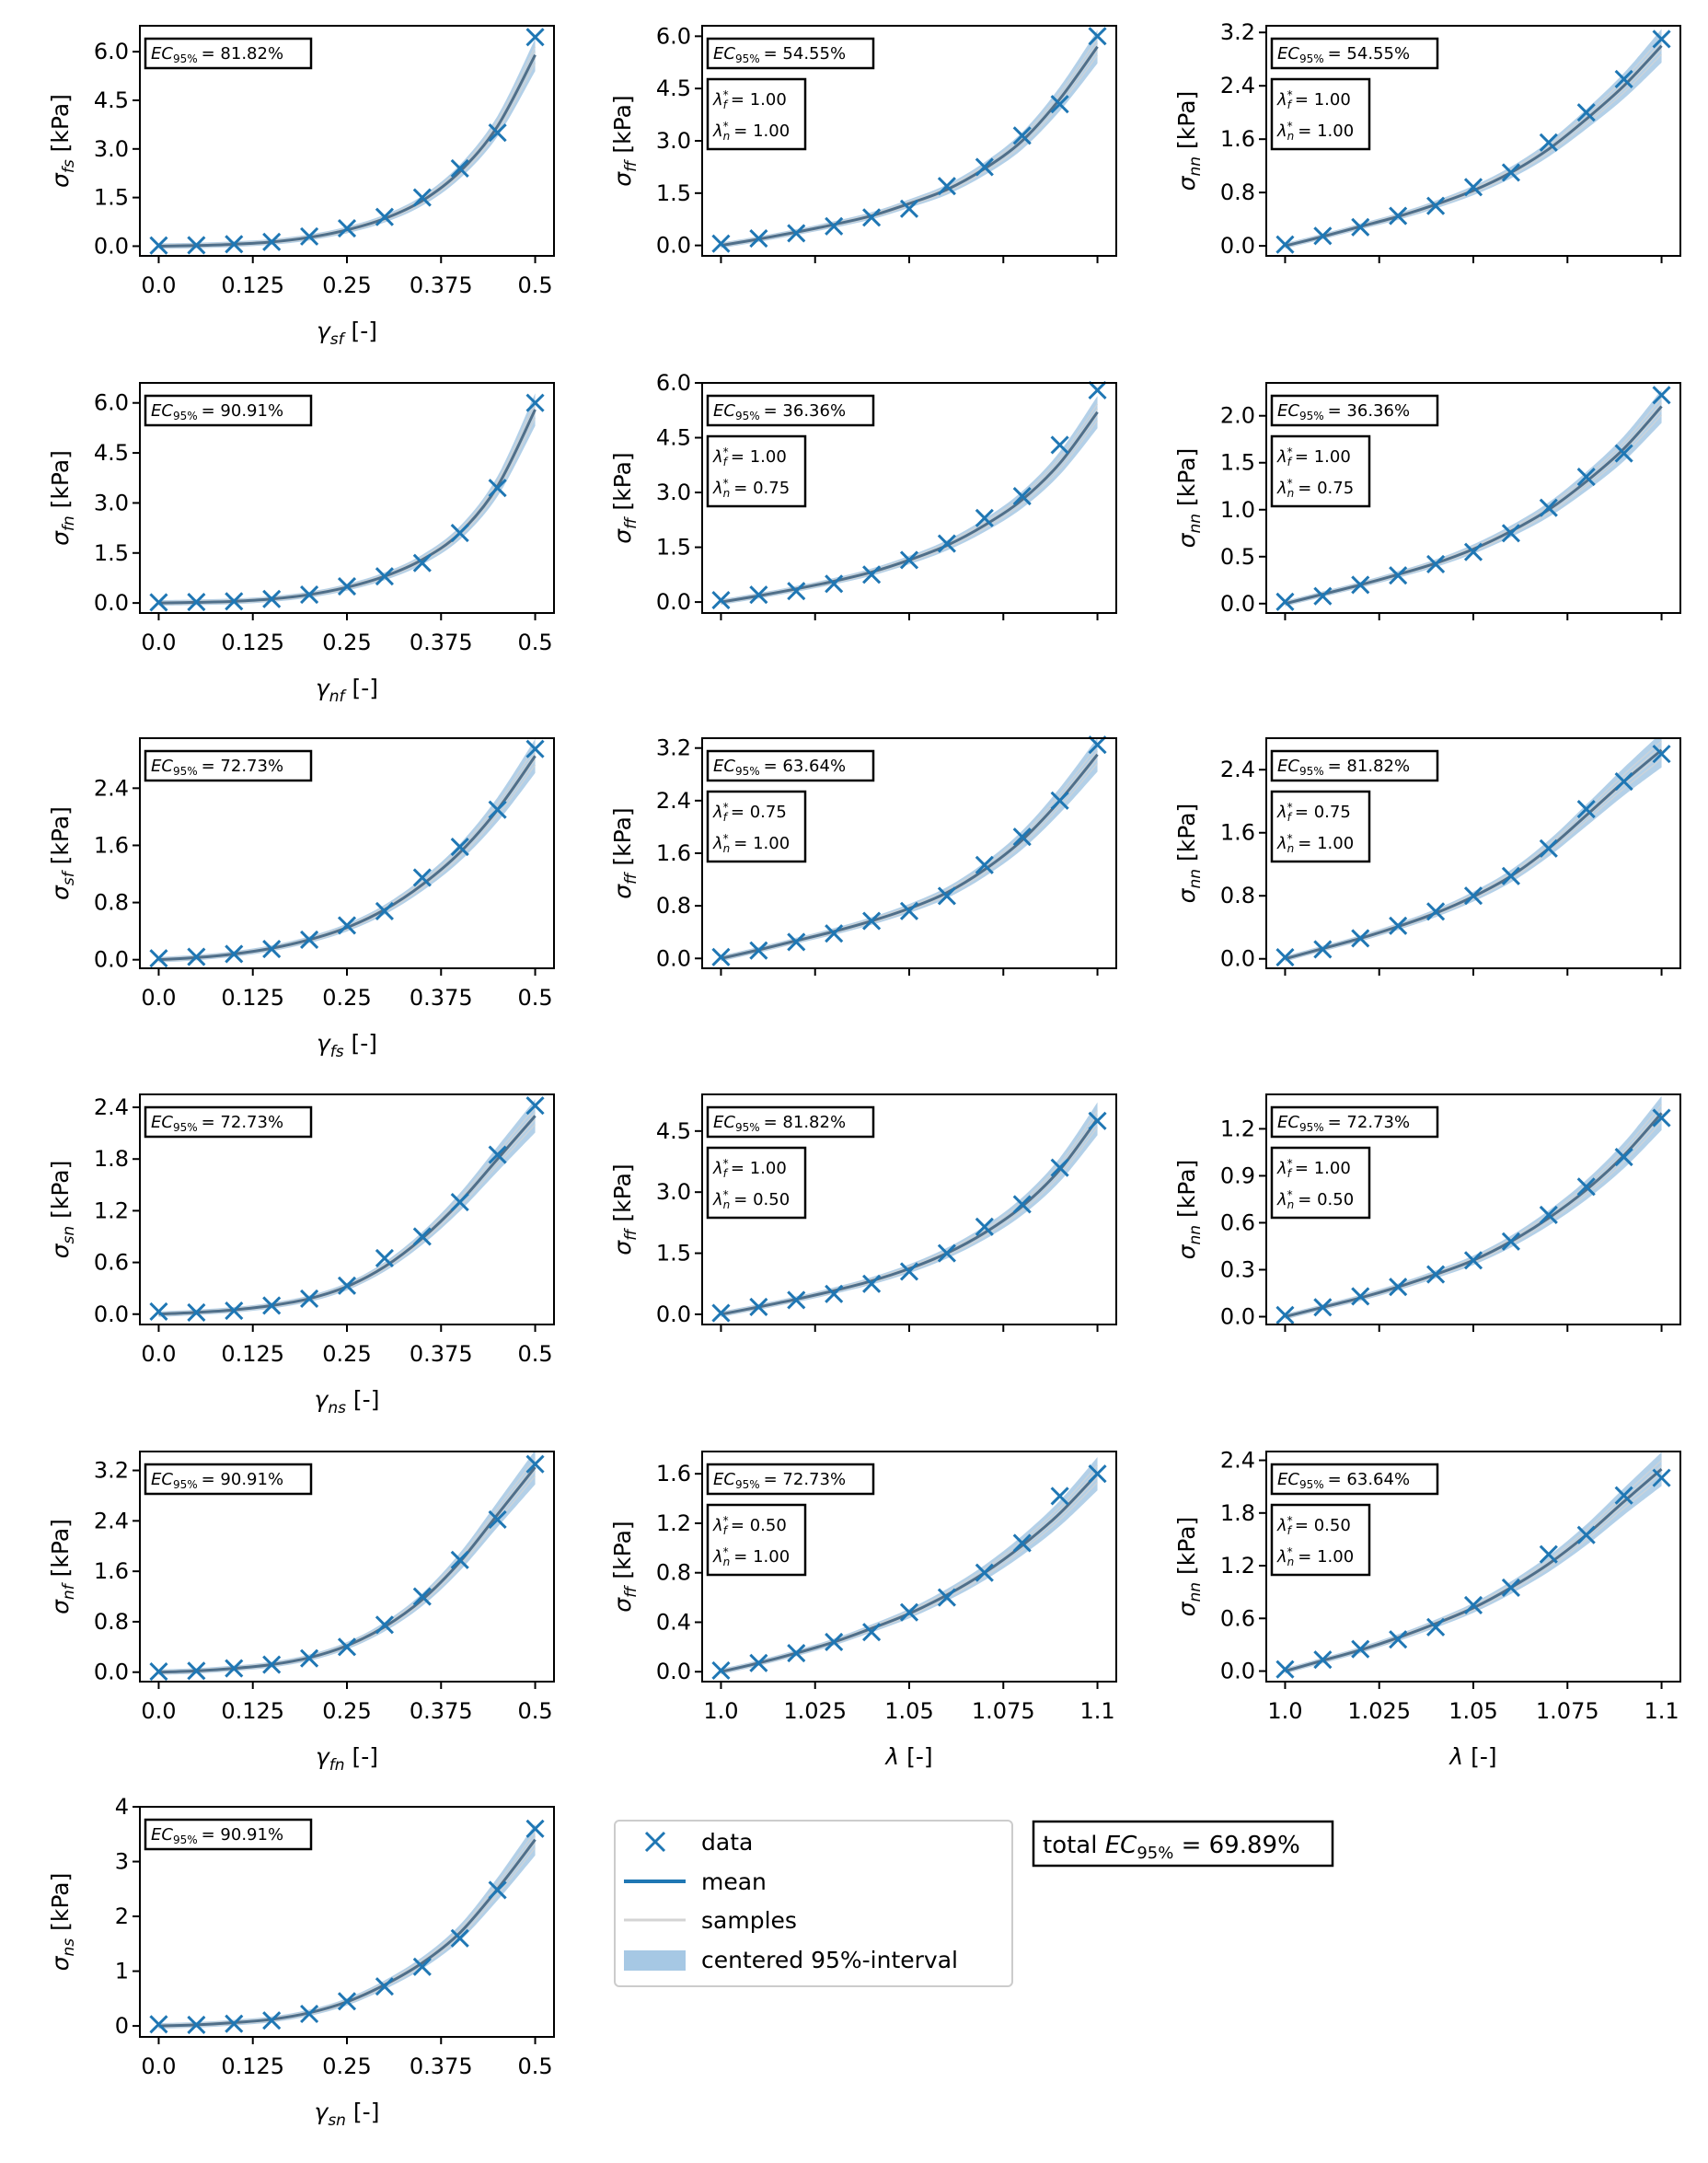 This screenshot has width=1708, height=2163. What do you see at coordinates (815, 1711) in the screenshot?
I see `x-tick-label: 1.025` at bounding box center [815, 1711].